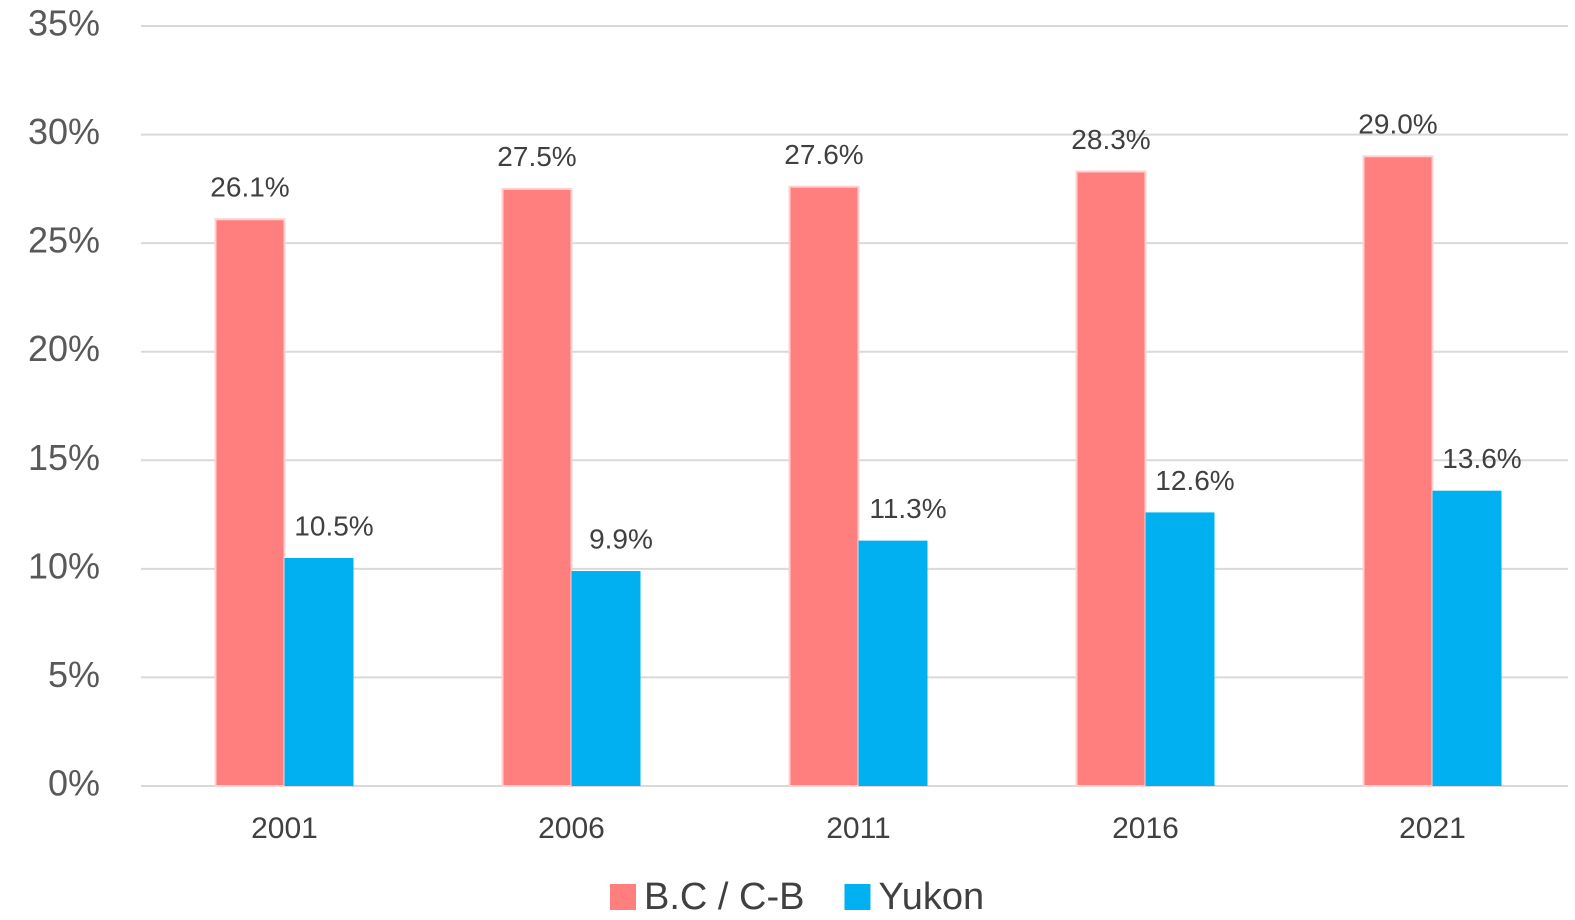 Image resolution: width=1575 pixels, height=920 pixels. I want to click on y-tick-label: 20%, so click(64, 348).